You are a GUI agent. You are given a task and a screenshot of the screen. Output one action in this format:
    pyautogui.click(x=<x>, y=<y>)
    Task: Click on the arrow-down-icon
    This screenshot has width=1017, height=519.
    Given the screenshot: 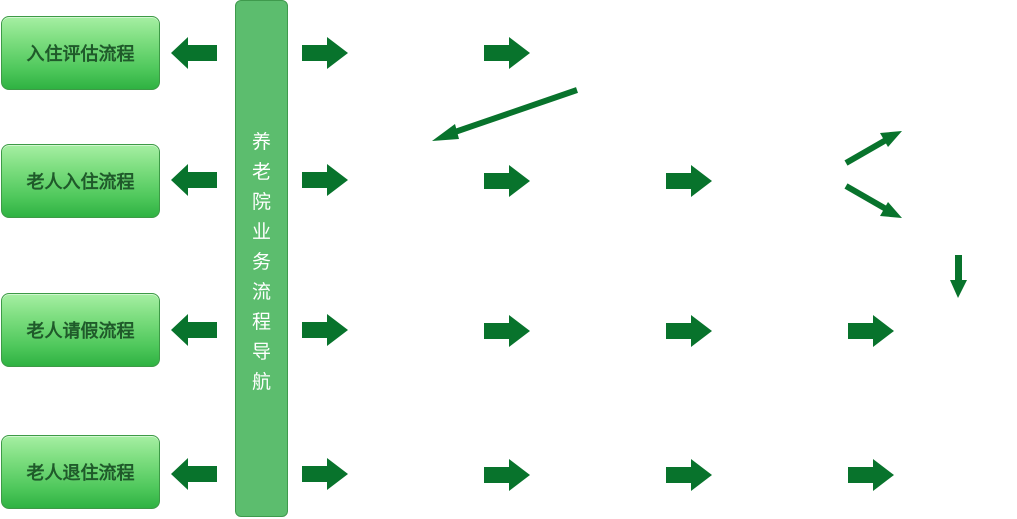 What is the action you would take?
    pyautogui.click(x=958, y=276)
    